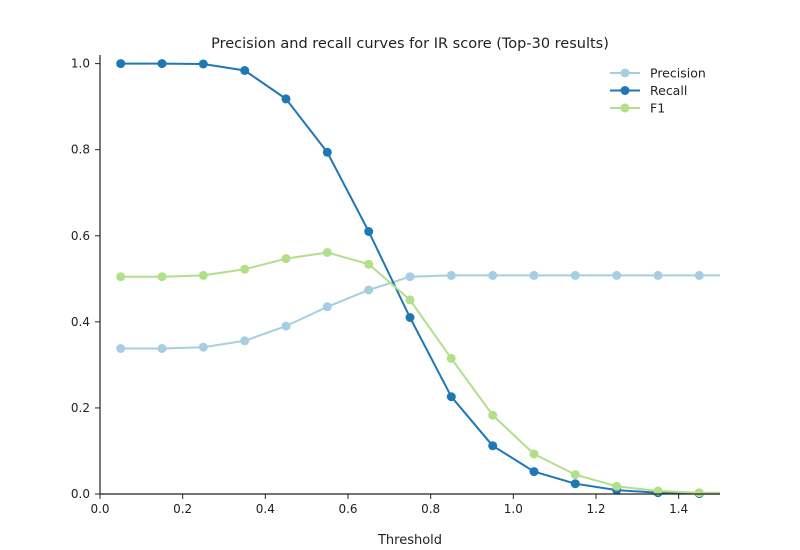  I want to click on x-tick-label: 1.0, so click(513, 509).